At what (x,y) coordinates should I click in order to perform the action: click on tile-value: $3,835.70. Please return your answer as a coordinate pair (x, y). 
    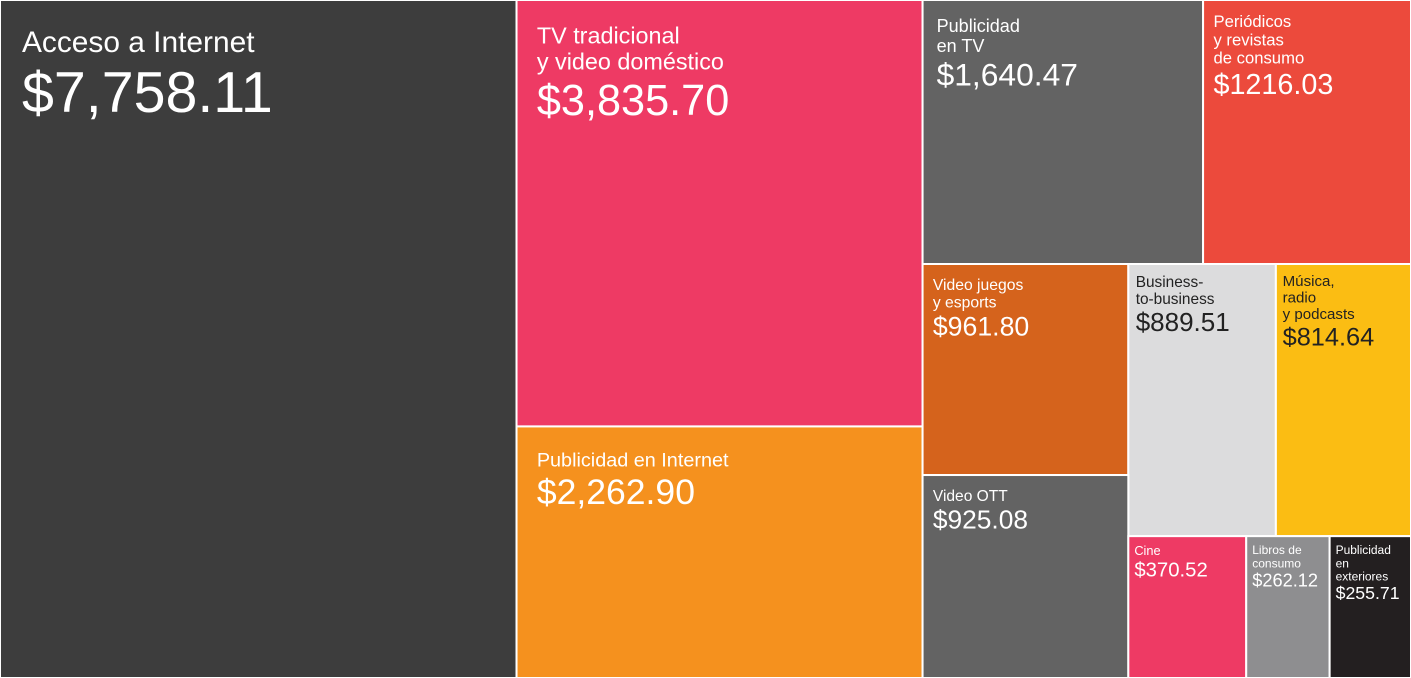
    Looking at the image, I should click on (633, 101).